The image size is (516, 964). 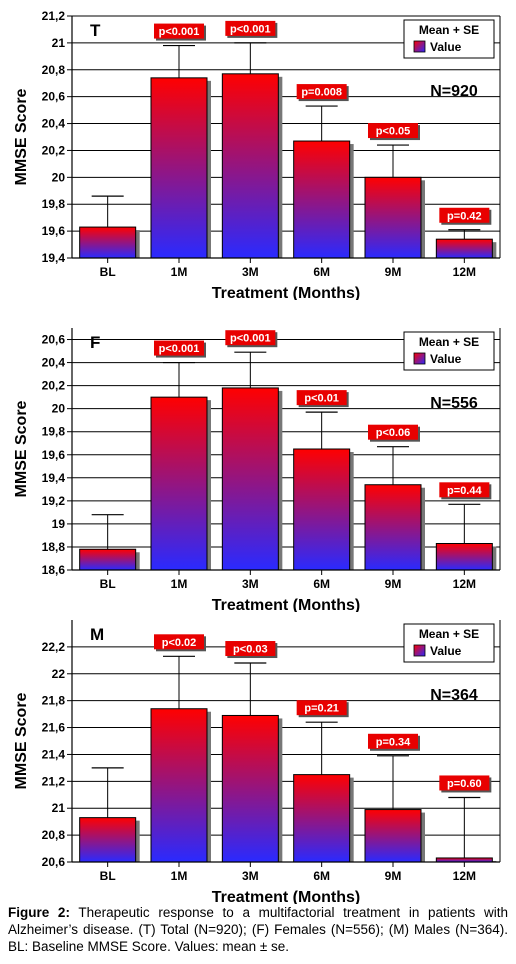 I want to click on panel-label: T, so click(x=95, y=30).